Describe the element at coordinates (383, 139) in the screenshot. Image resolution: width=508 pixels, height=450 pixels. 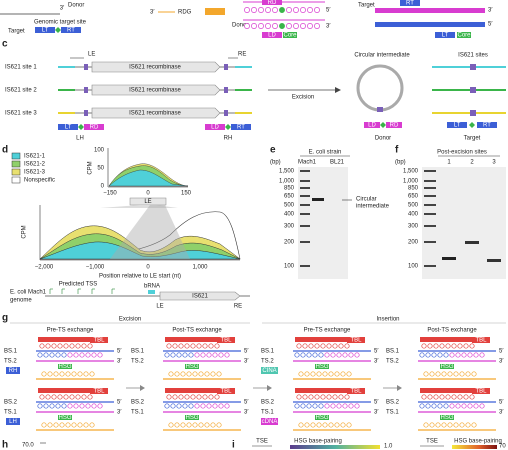
I see `label: Donor` at that location.